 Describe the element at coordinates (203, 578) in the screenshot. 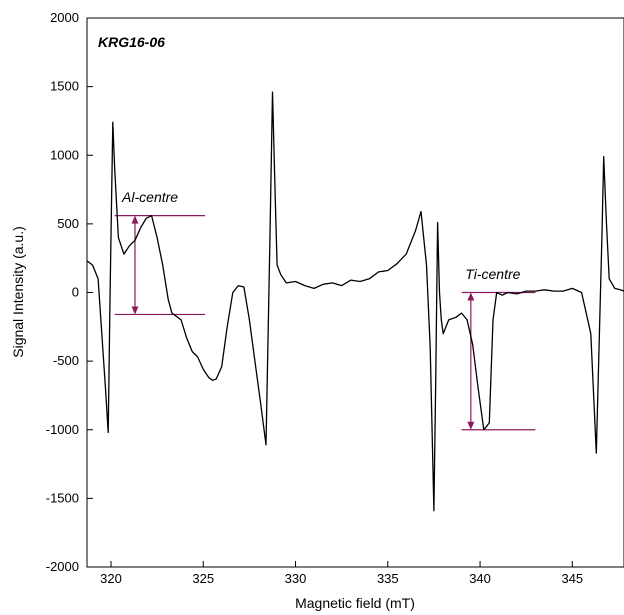

I see `x-tick-label: 325` at that location.